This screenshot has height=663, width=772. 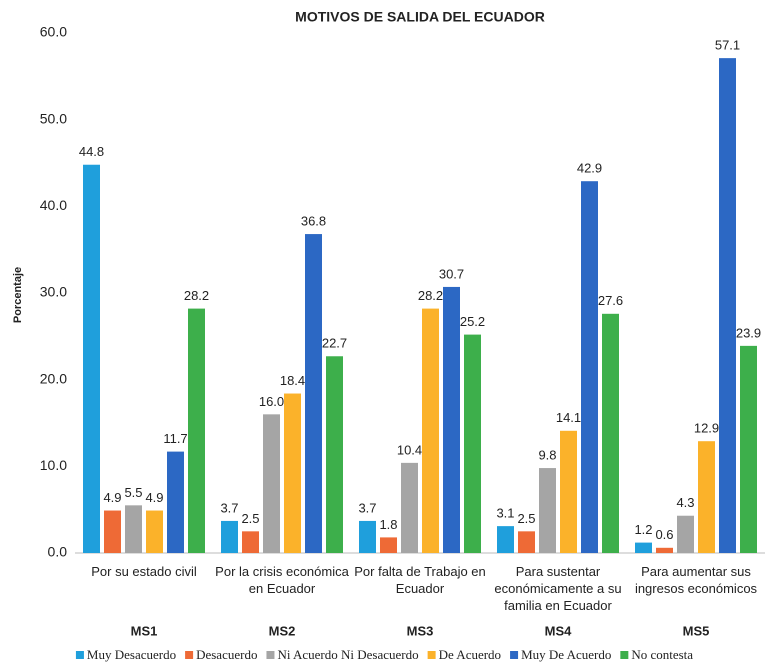 What do you see at coordinates (271, 401) in the screenshot?
I see `value-label: 16.0` at bounding box center [271, 401].